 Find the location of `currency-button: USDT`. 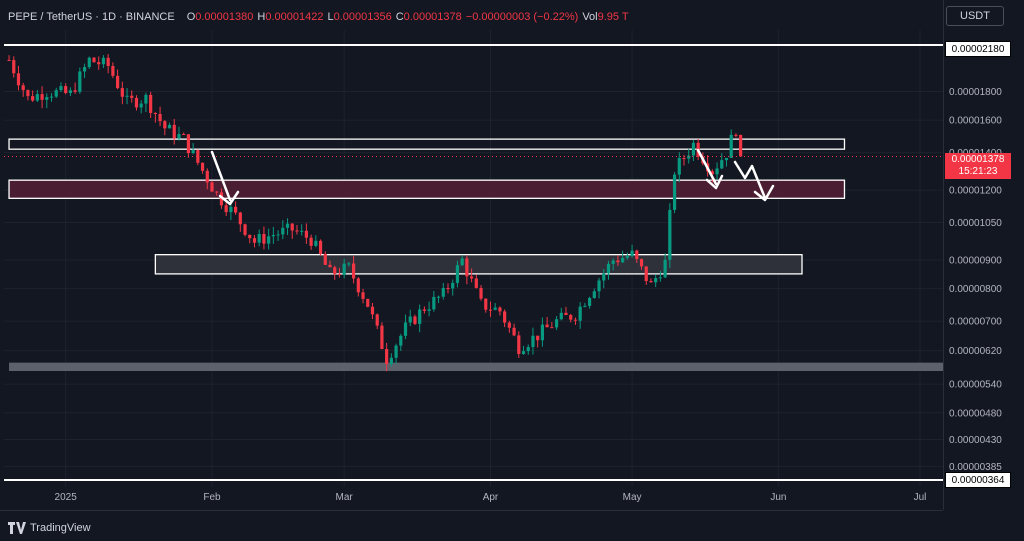

currency-button: USDT is located at coordinates (975, 16).